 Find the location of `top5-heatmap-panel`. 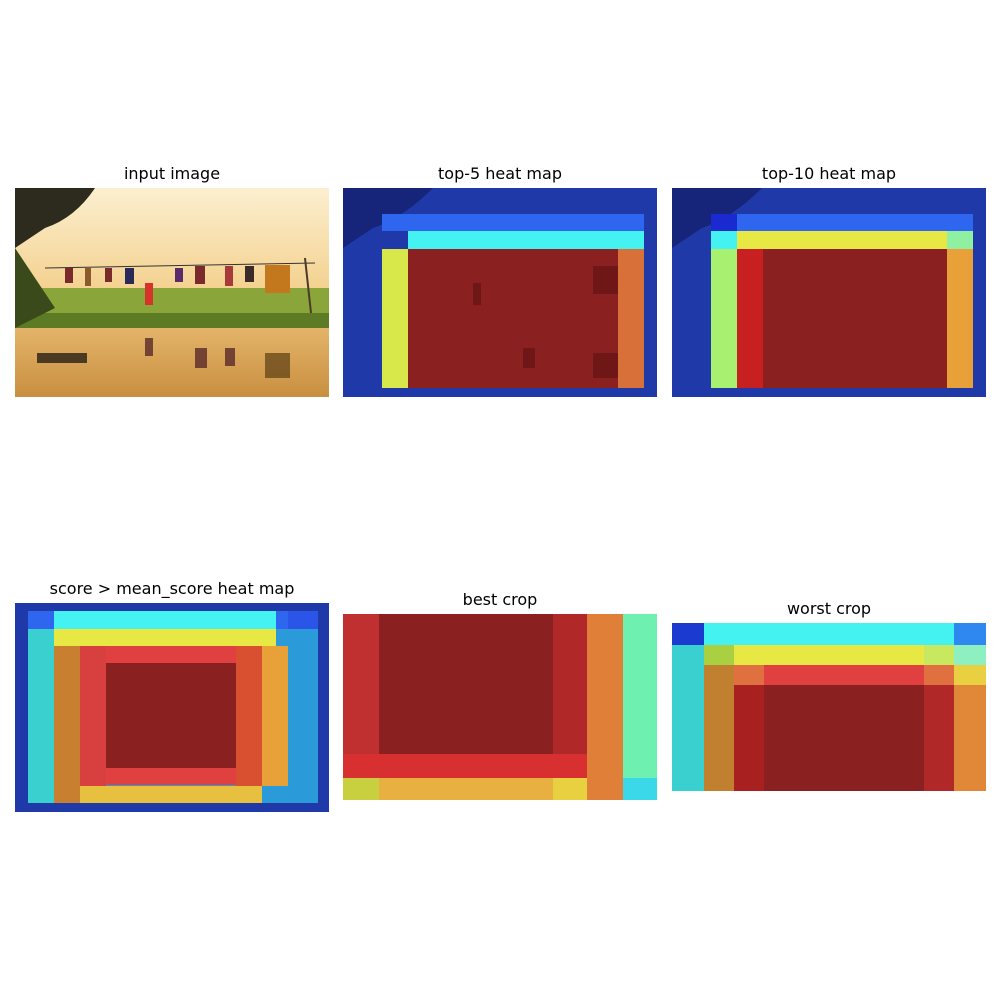

top5-heatmap-panel is located at coordinates (500, 292).